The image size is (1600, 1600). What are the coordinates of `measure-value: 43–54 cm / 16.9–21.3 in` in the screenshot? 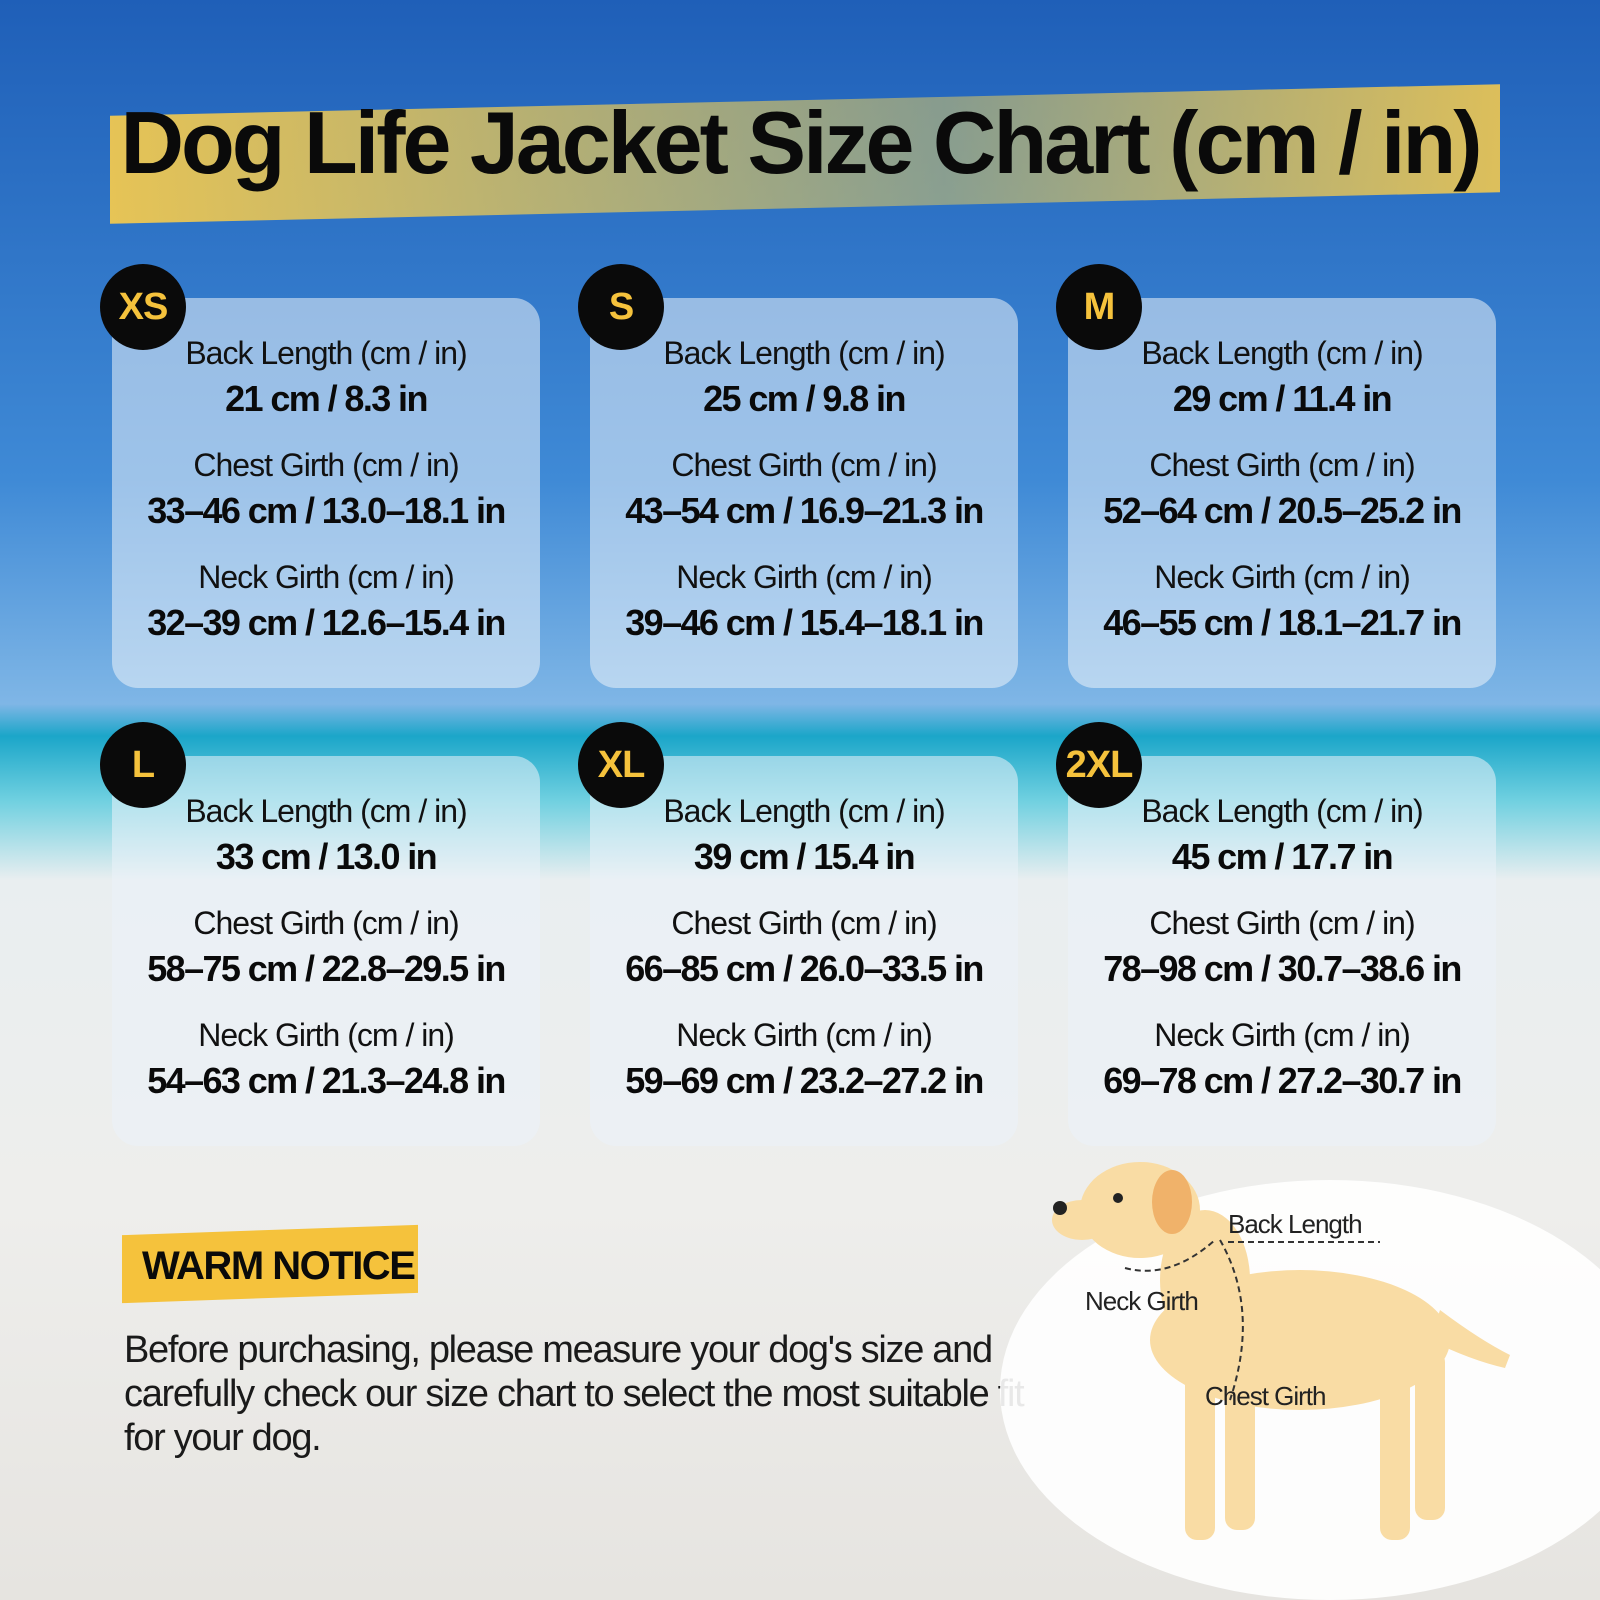 It's located at (804, 510).